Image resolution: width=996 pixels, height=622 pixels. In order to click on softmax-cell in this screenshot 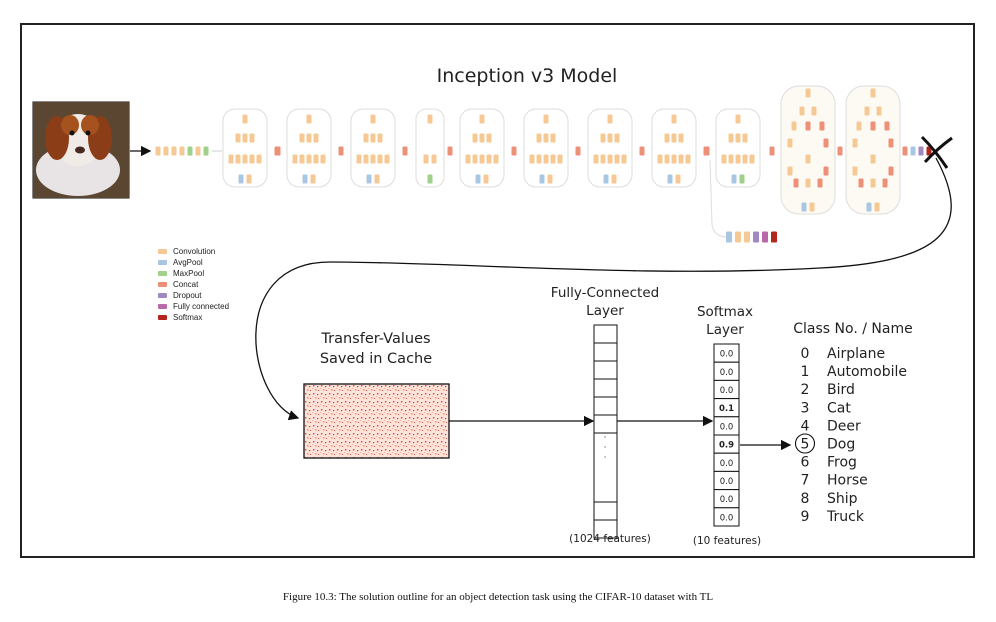, I will do `click(726, 517)`.